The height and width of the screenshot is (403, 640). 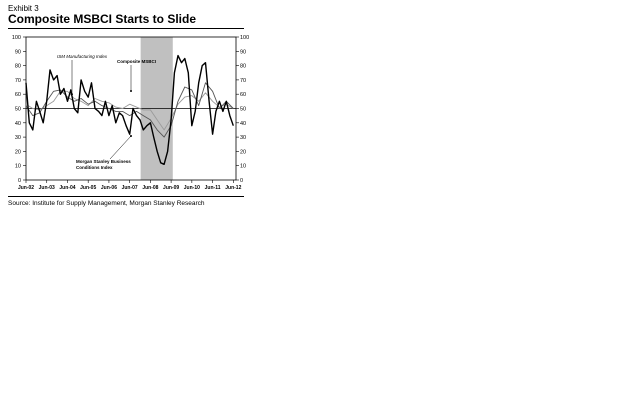 I want to click on series-line-composite, so click(x=129, y=110).